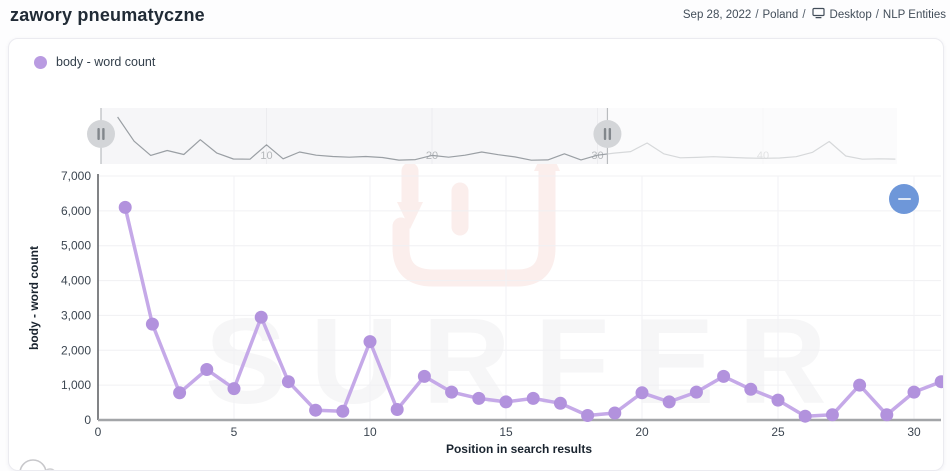 This screenshot has height=471, width=950. I want to click on y-tick-label: 7,000, so click(76, 176).